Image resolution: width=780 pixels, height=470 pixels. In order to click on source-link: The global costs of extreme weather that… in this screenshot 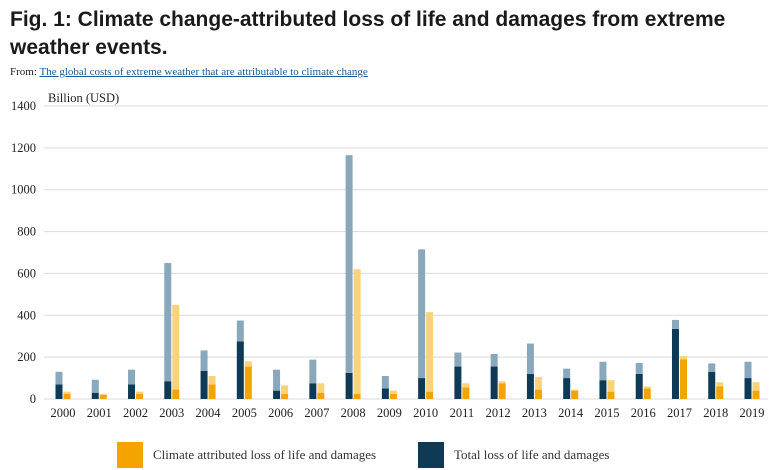, I will do `click(203, 72)`.